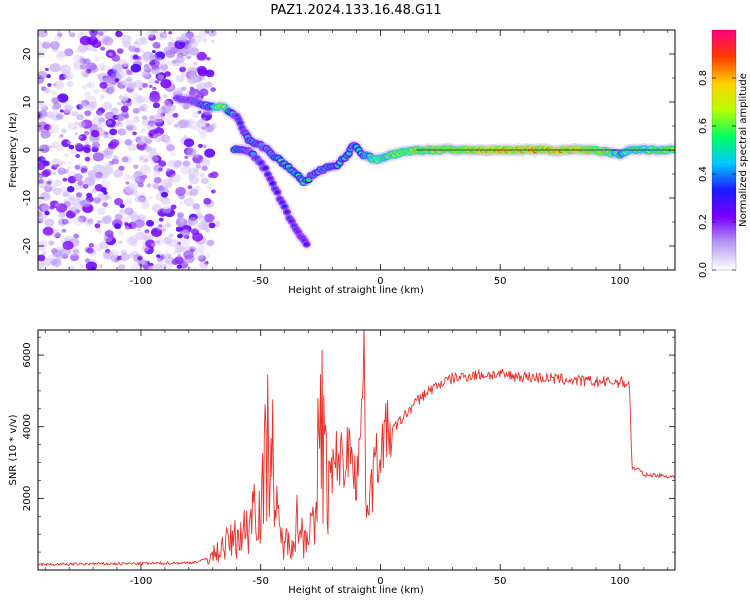  I want to click on colorbar-tick-label: 0.8, so click(703, 78).